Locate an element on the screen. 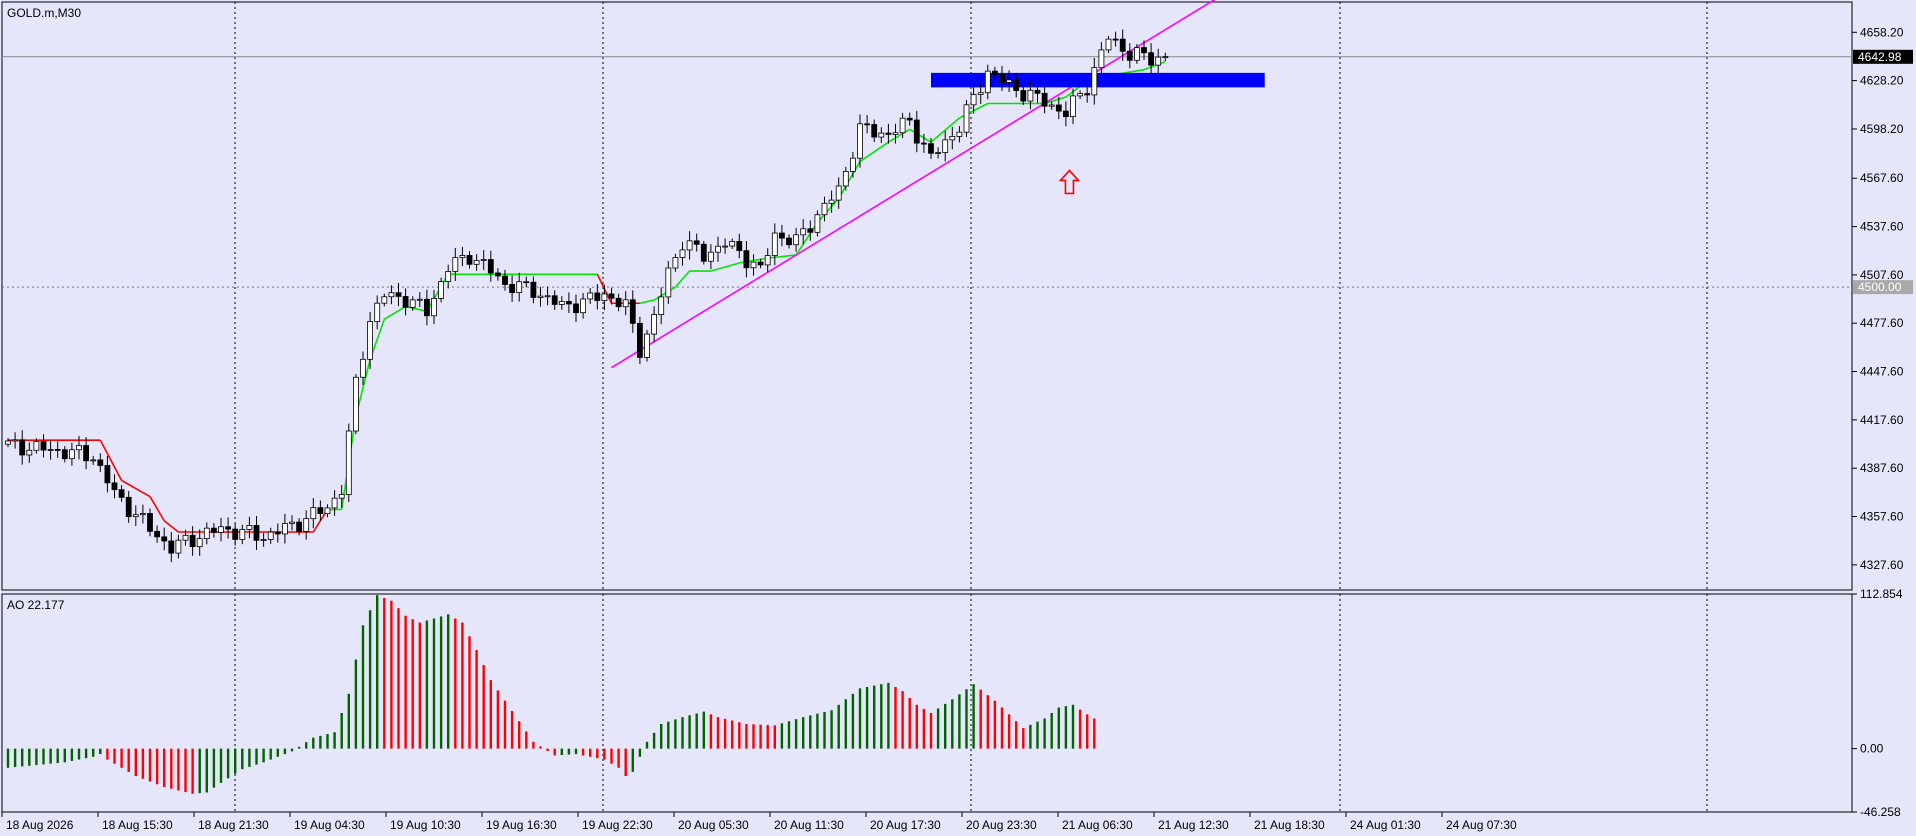 This screenshot has height=836, width=1916. x-tick-label: 18 Aug 2026 is located at coordinates (40, 825).